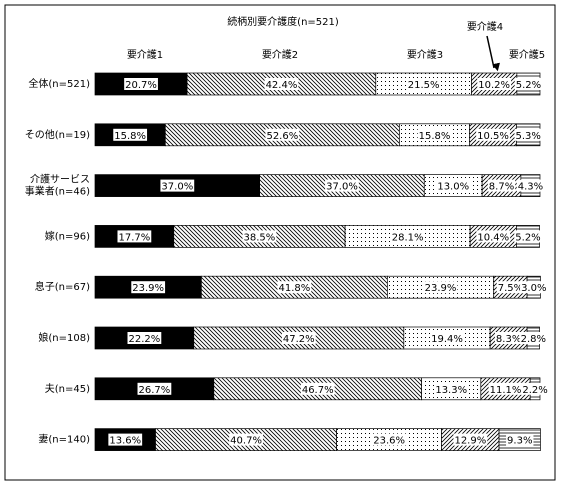 This screenshot has width=565, height=492. Describe the element at coordinates (64, 439) in the screenshot. I see `y-tick-label: 妻(n=140)` at that location.